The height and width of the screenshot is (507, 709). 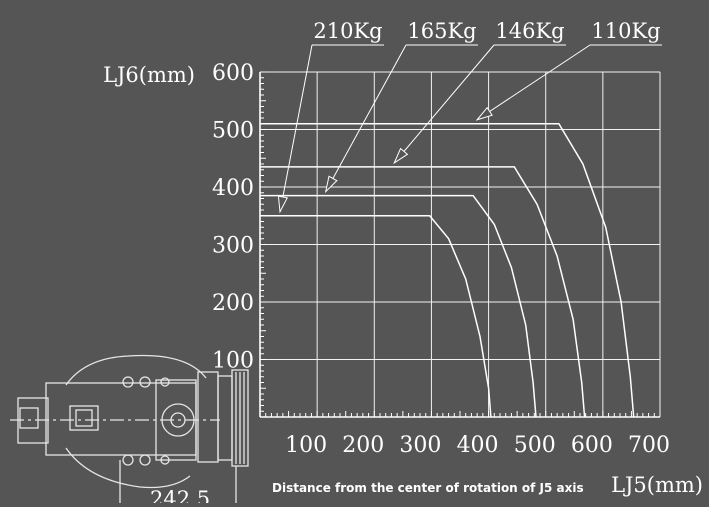 I want to click on x-tick-label: 500, so click(x=535, y=445).